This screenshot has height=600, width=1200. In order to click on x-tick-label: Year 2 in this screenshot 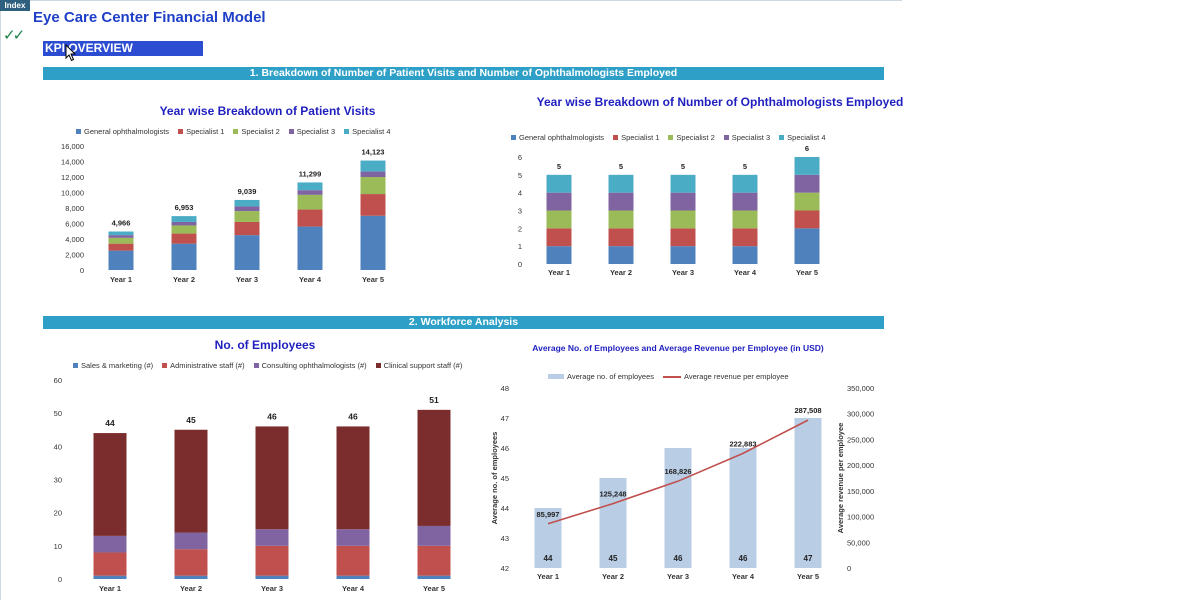, I will do `click(613, 576)`.